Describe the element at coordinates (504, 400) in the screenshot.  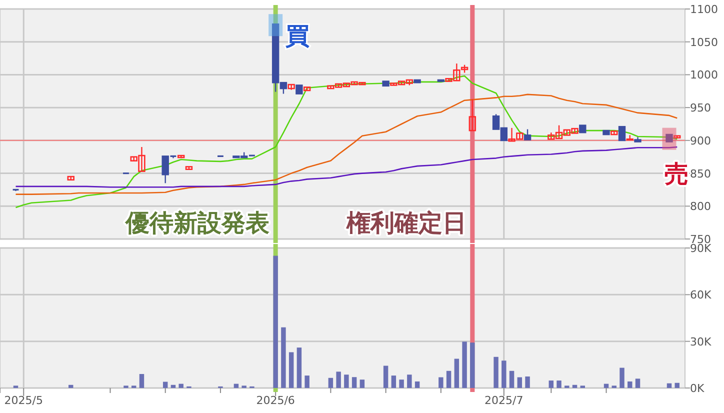
I see `x-tick-label: 2025/7` at that location.